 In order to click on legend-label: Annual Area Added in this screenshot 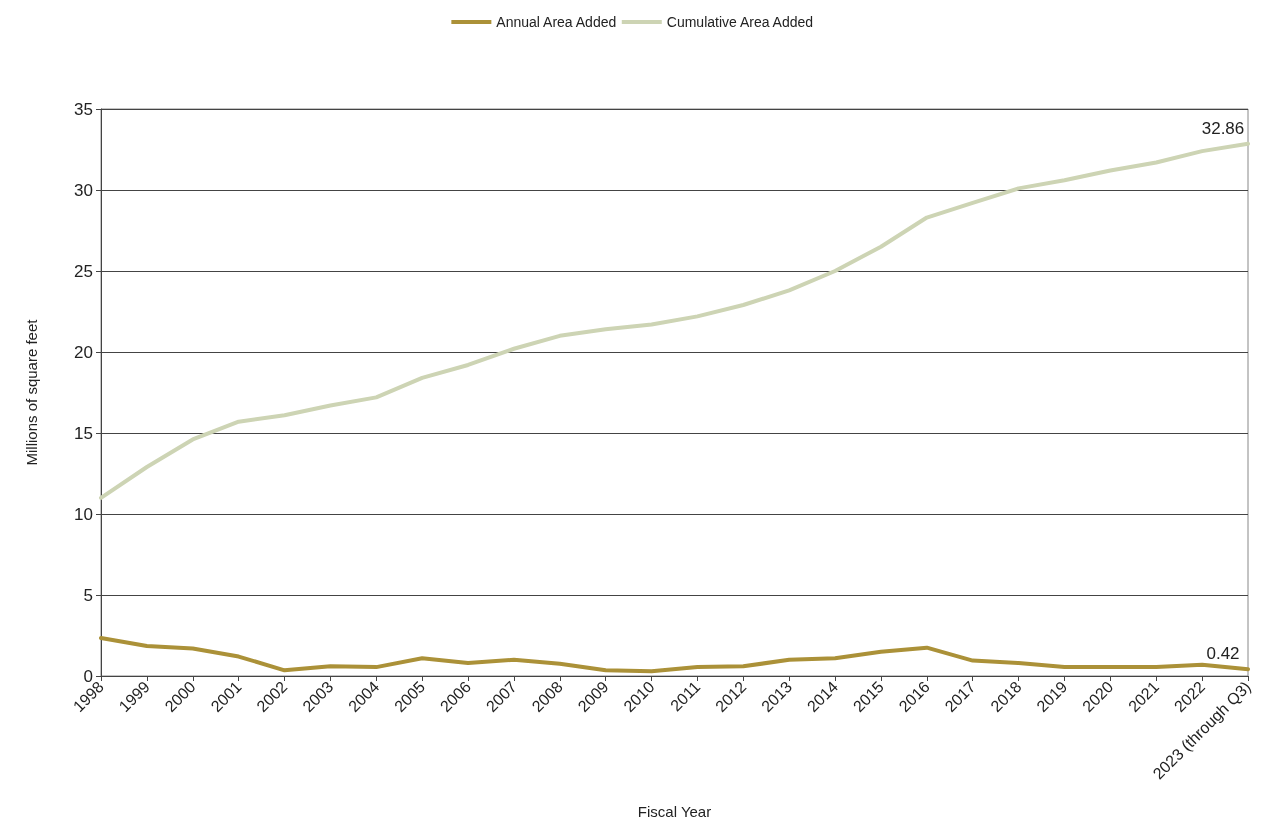, I will do `click(556, 22)`.